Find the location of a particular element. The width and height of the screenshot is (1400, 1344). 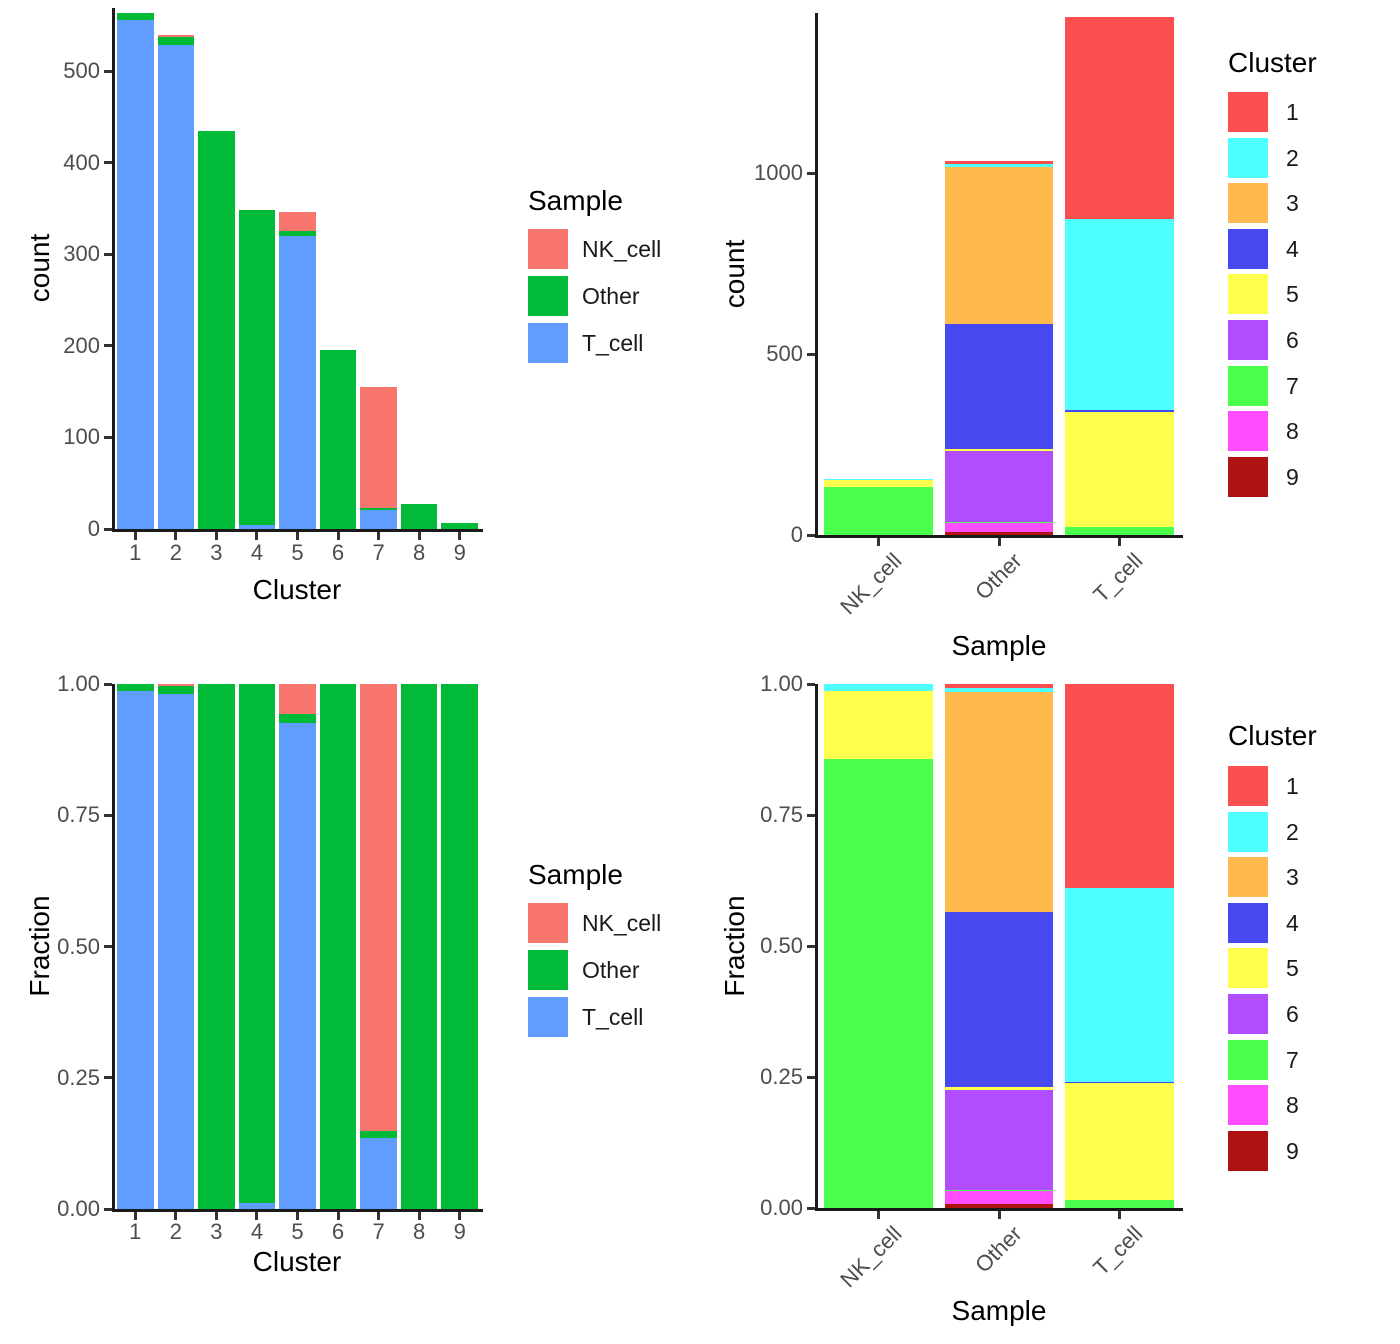

legend-title: Sample is located at coordinates (575, 874).